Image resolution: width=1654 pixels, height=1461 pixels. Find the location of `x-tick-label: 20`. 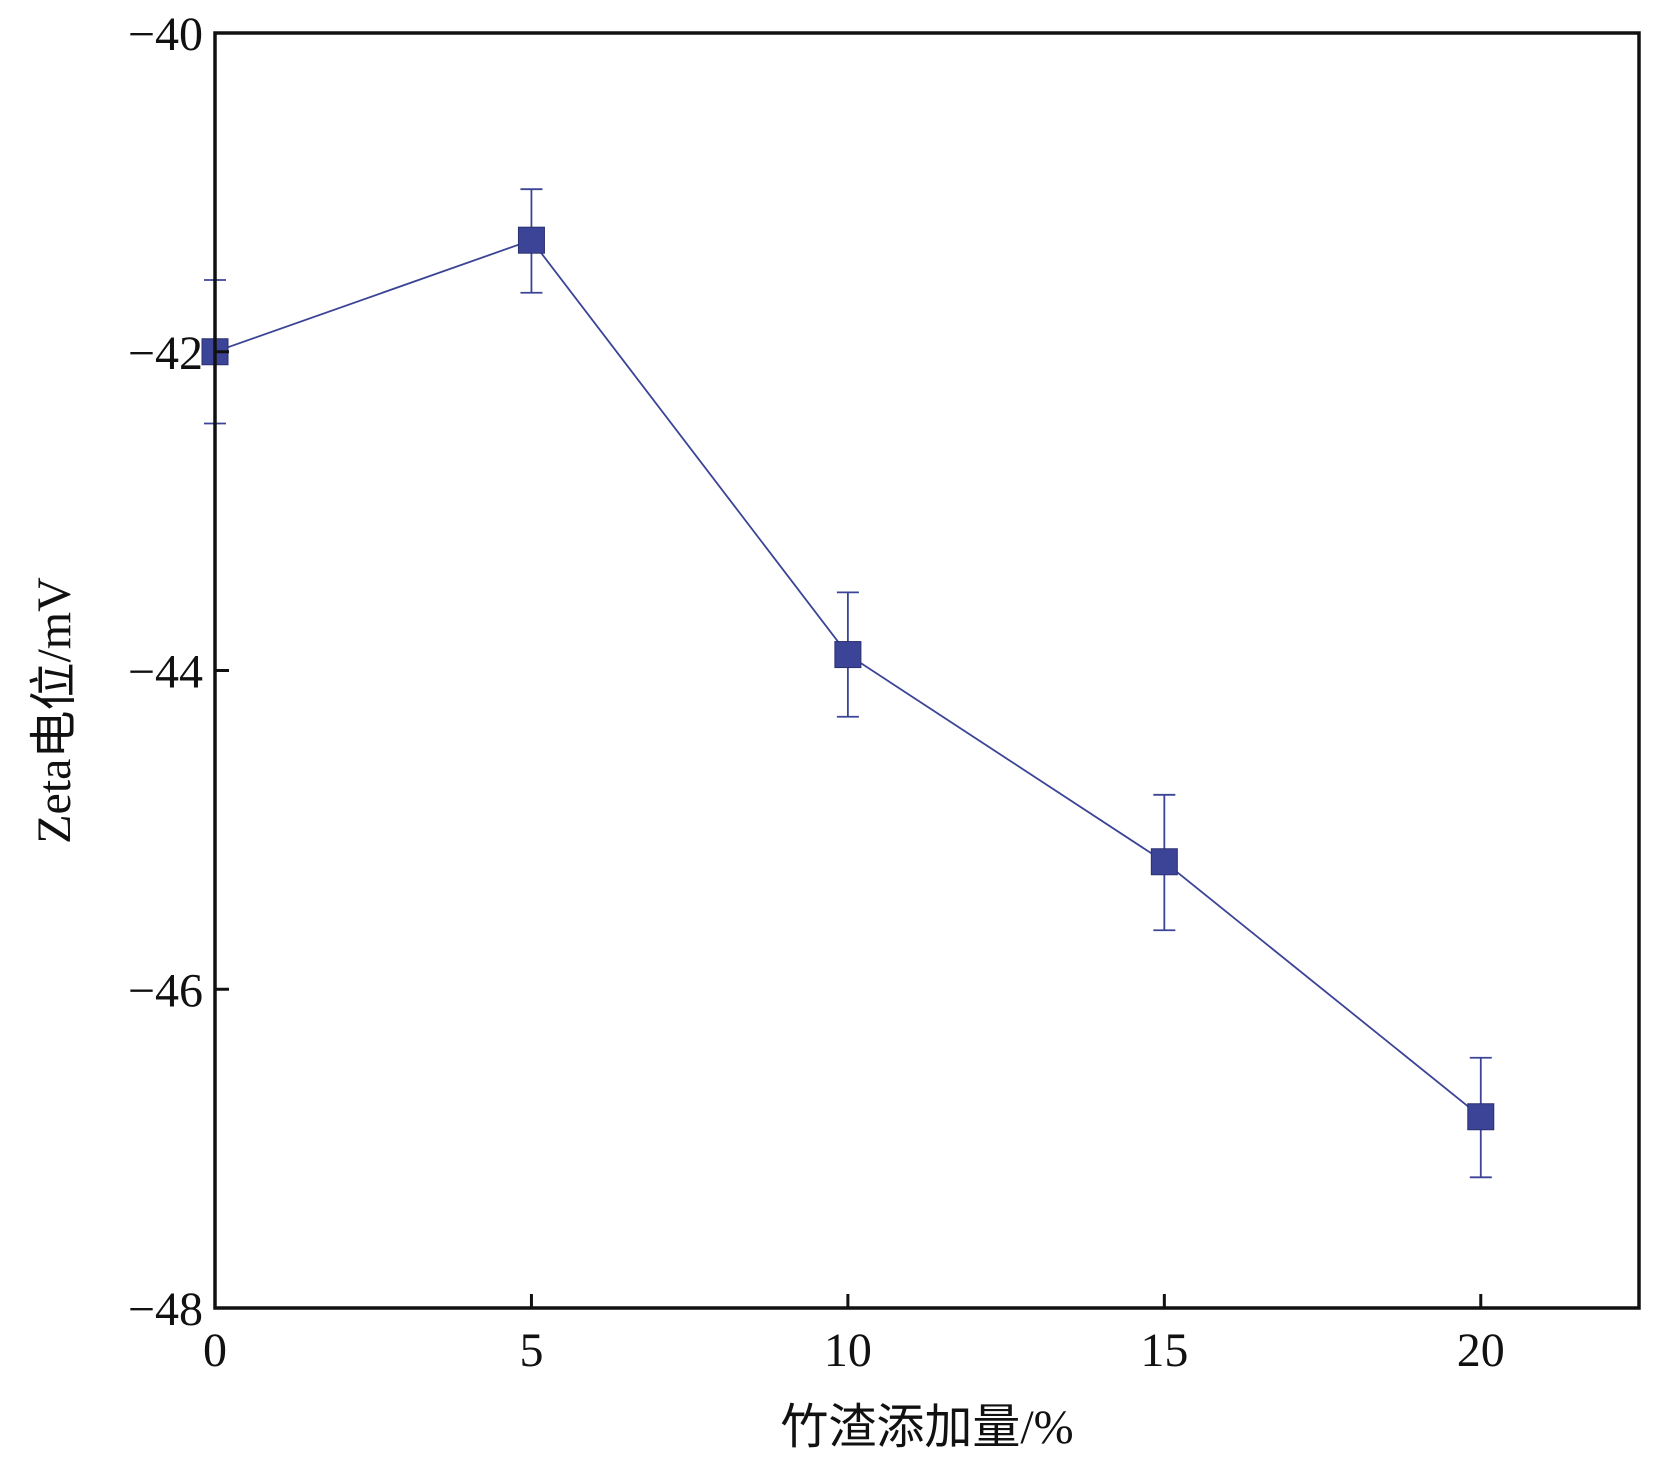

x-tick-label: 20 is located at coordinates (1481, 1350).